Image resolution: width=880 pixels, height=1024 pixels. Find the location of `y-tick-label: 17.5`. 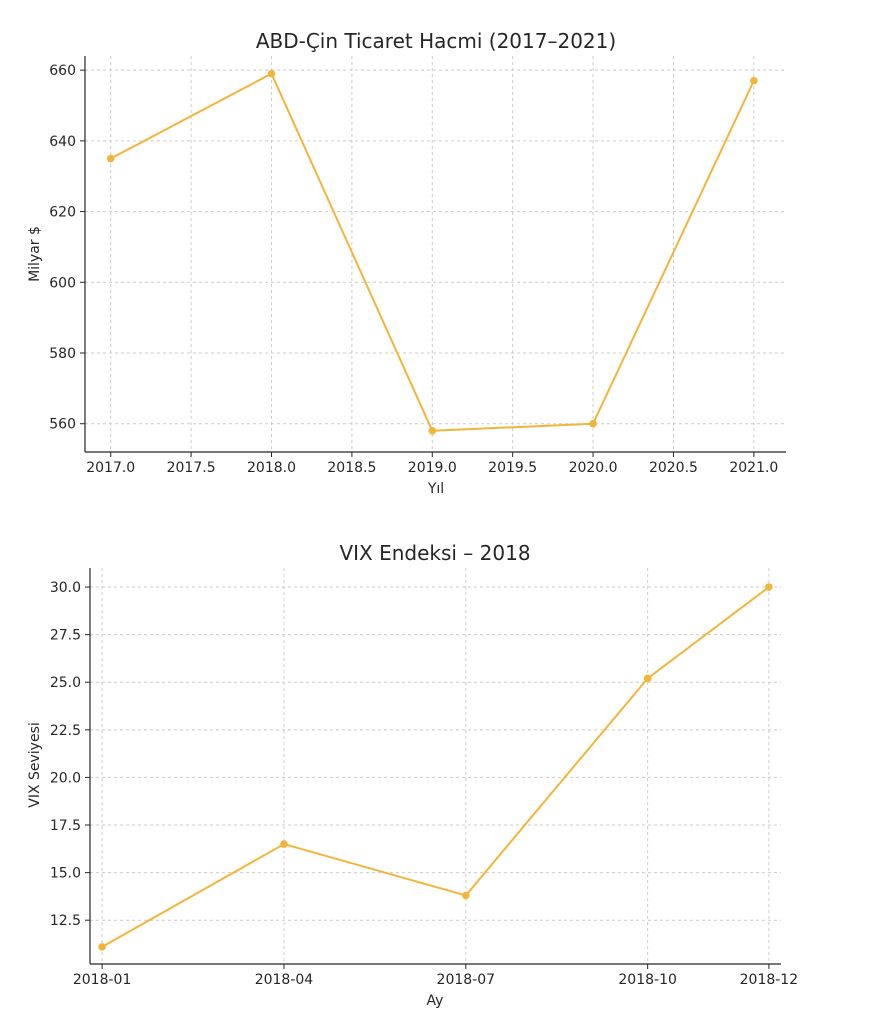

y-tick-label: 17.5 is located at coordinates (65, 826).